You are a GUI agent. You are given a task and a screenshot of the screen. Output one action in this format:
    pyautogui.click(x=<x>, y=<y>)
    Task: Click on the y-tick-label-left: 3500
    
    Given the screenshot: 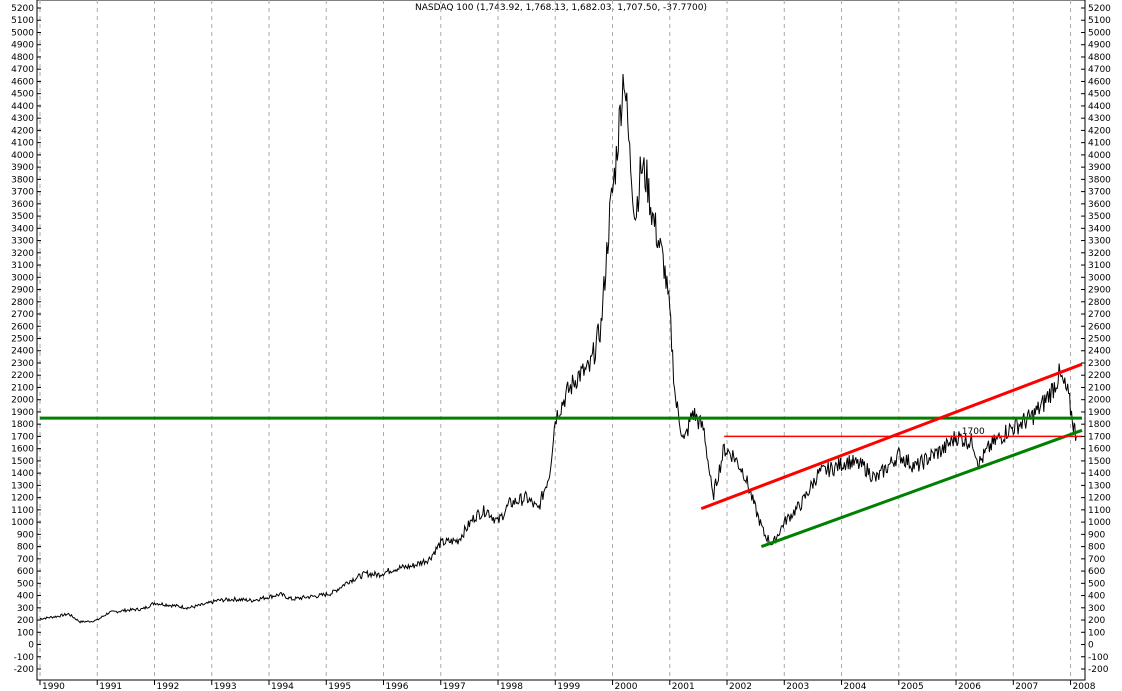 What is the action you would take?
    pyautogui.click(x=22, y=217)
    